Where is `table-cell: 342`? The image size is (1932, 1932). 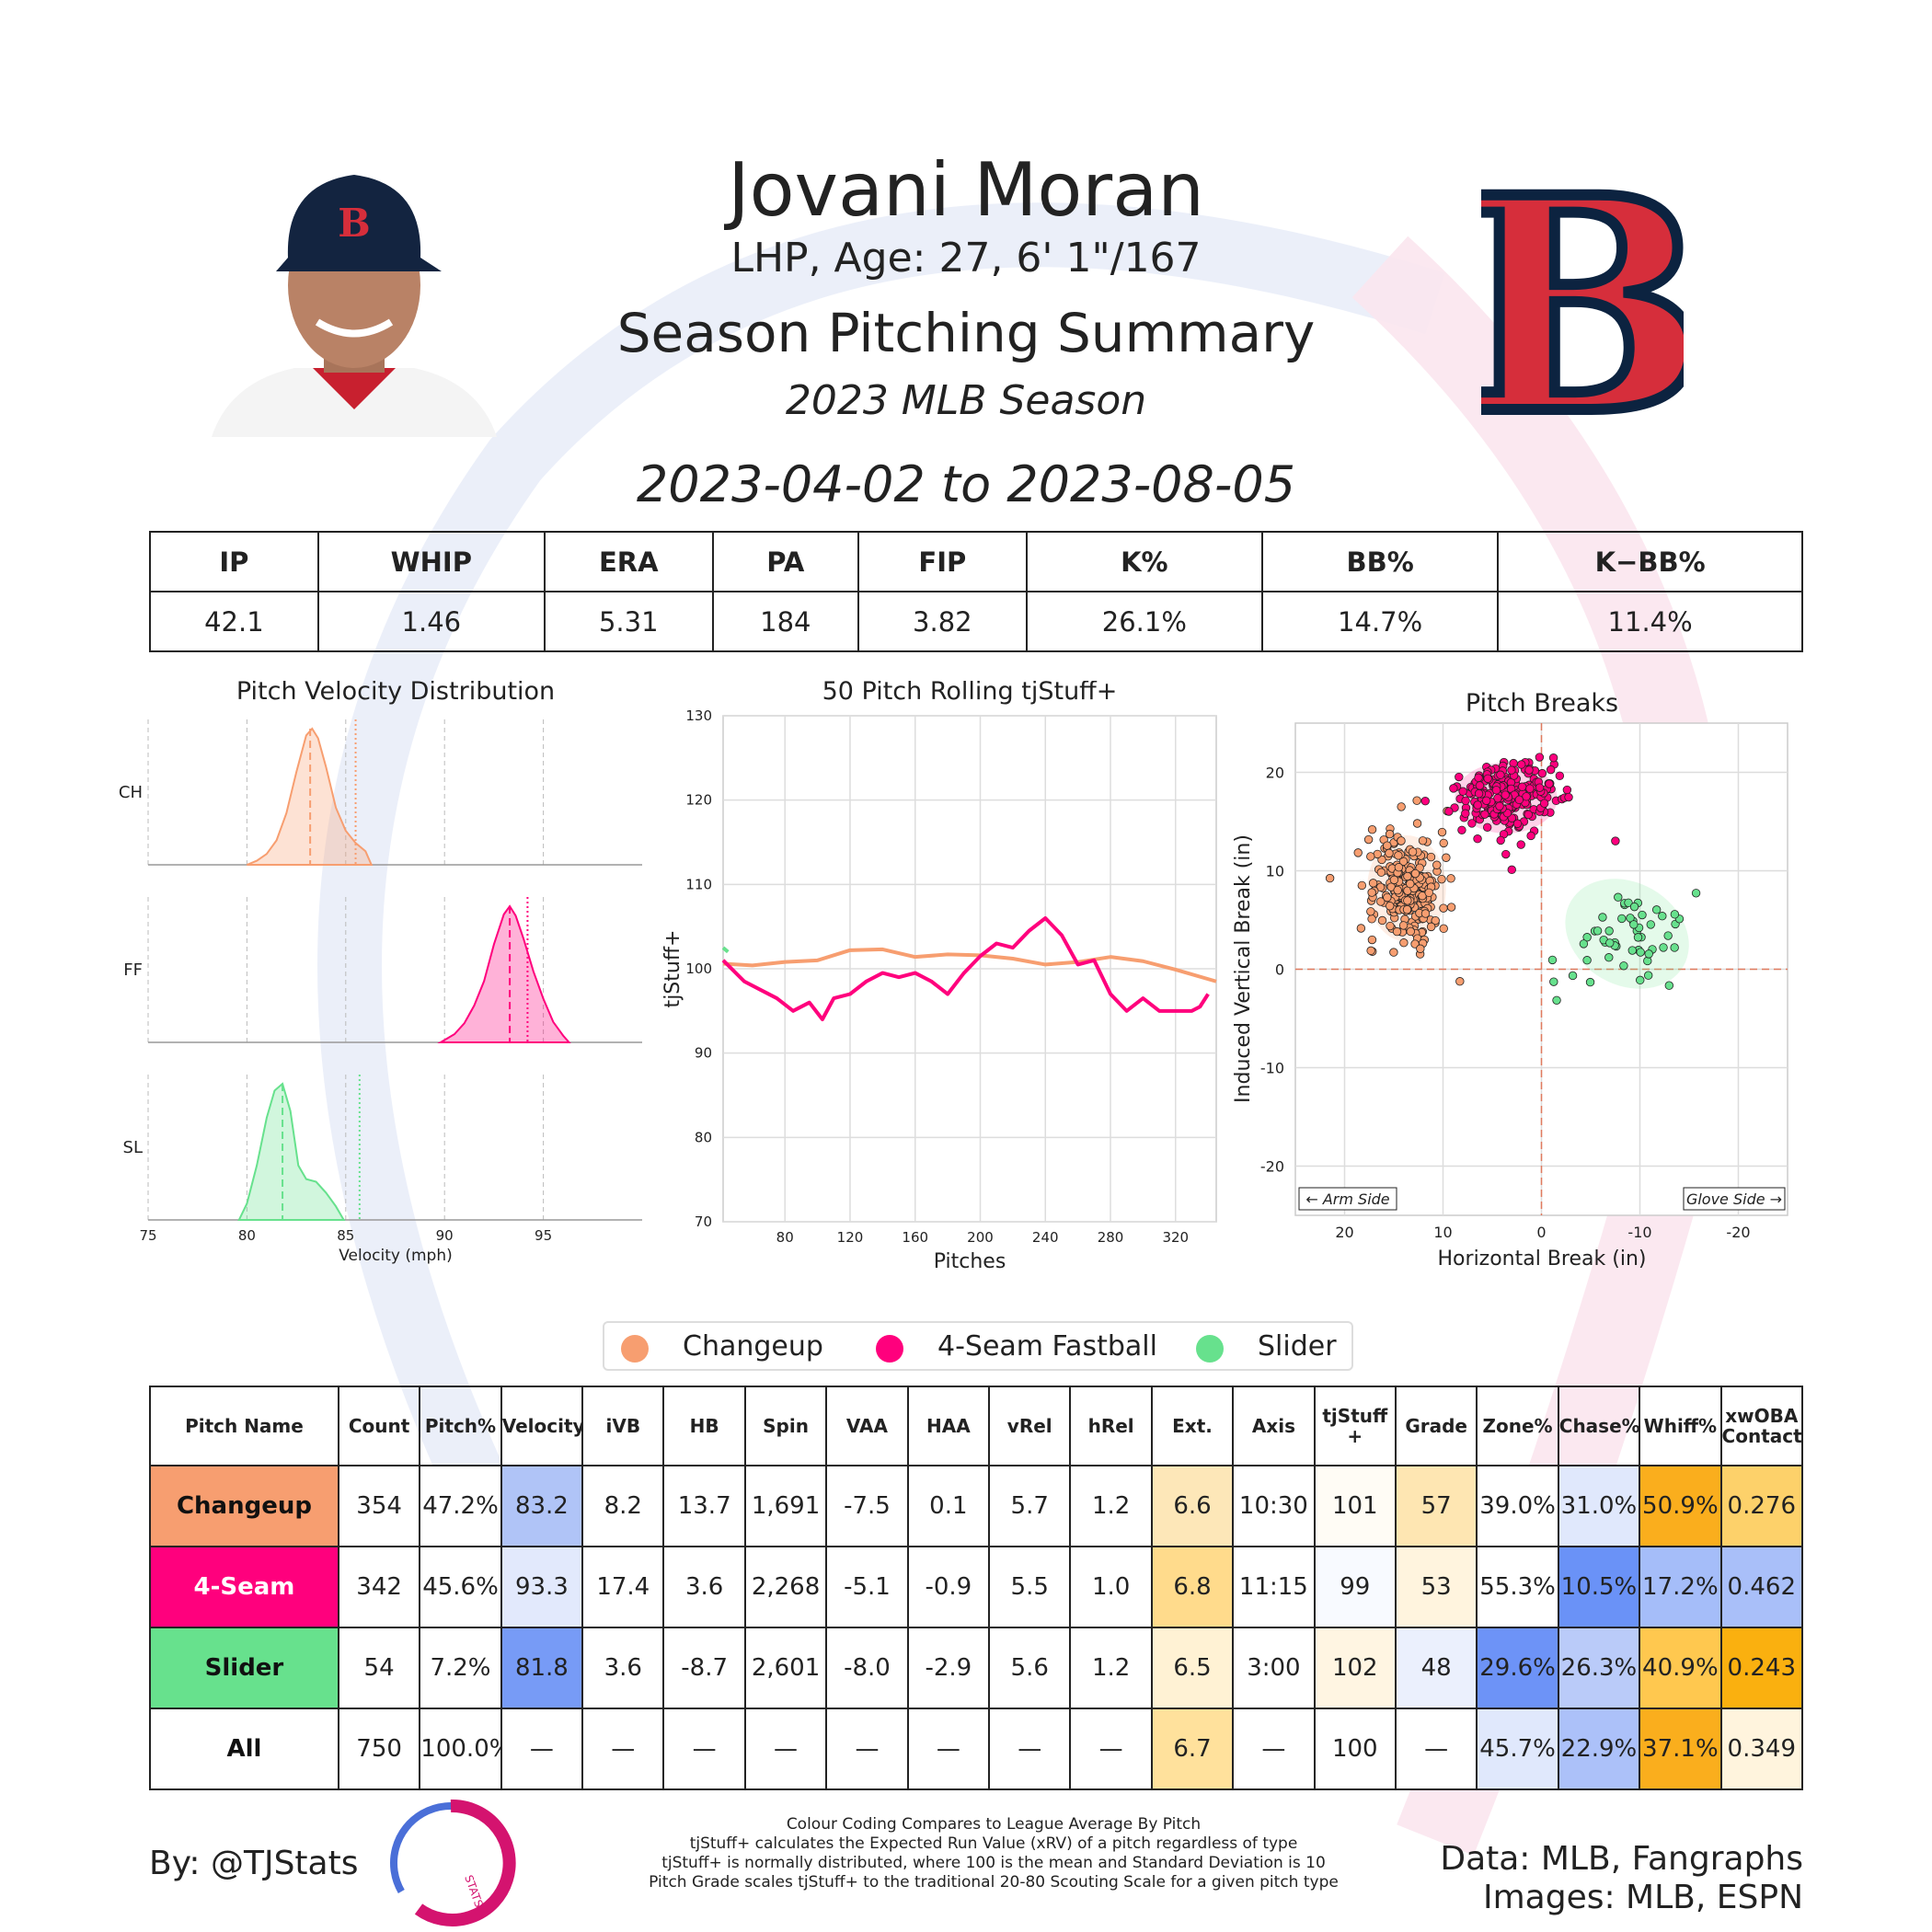 table-cell: 342 is located at coordinates (379, 1587).